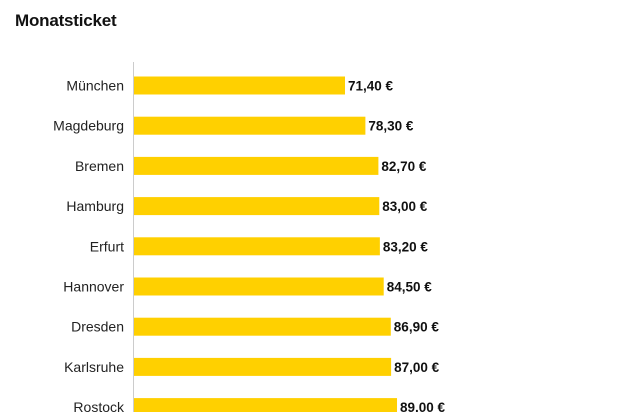  Describe the element at coordinates (404, 166) in the screenshot. I see `value-label: 82,70 €` at that location.